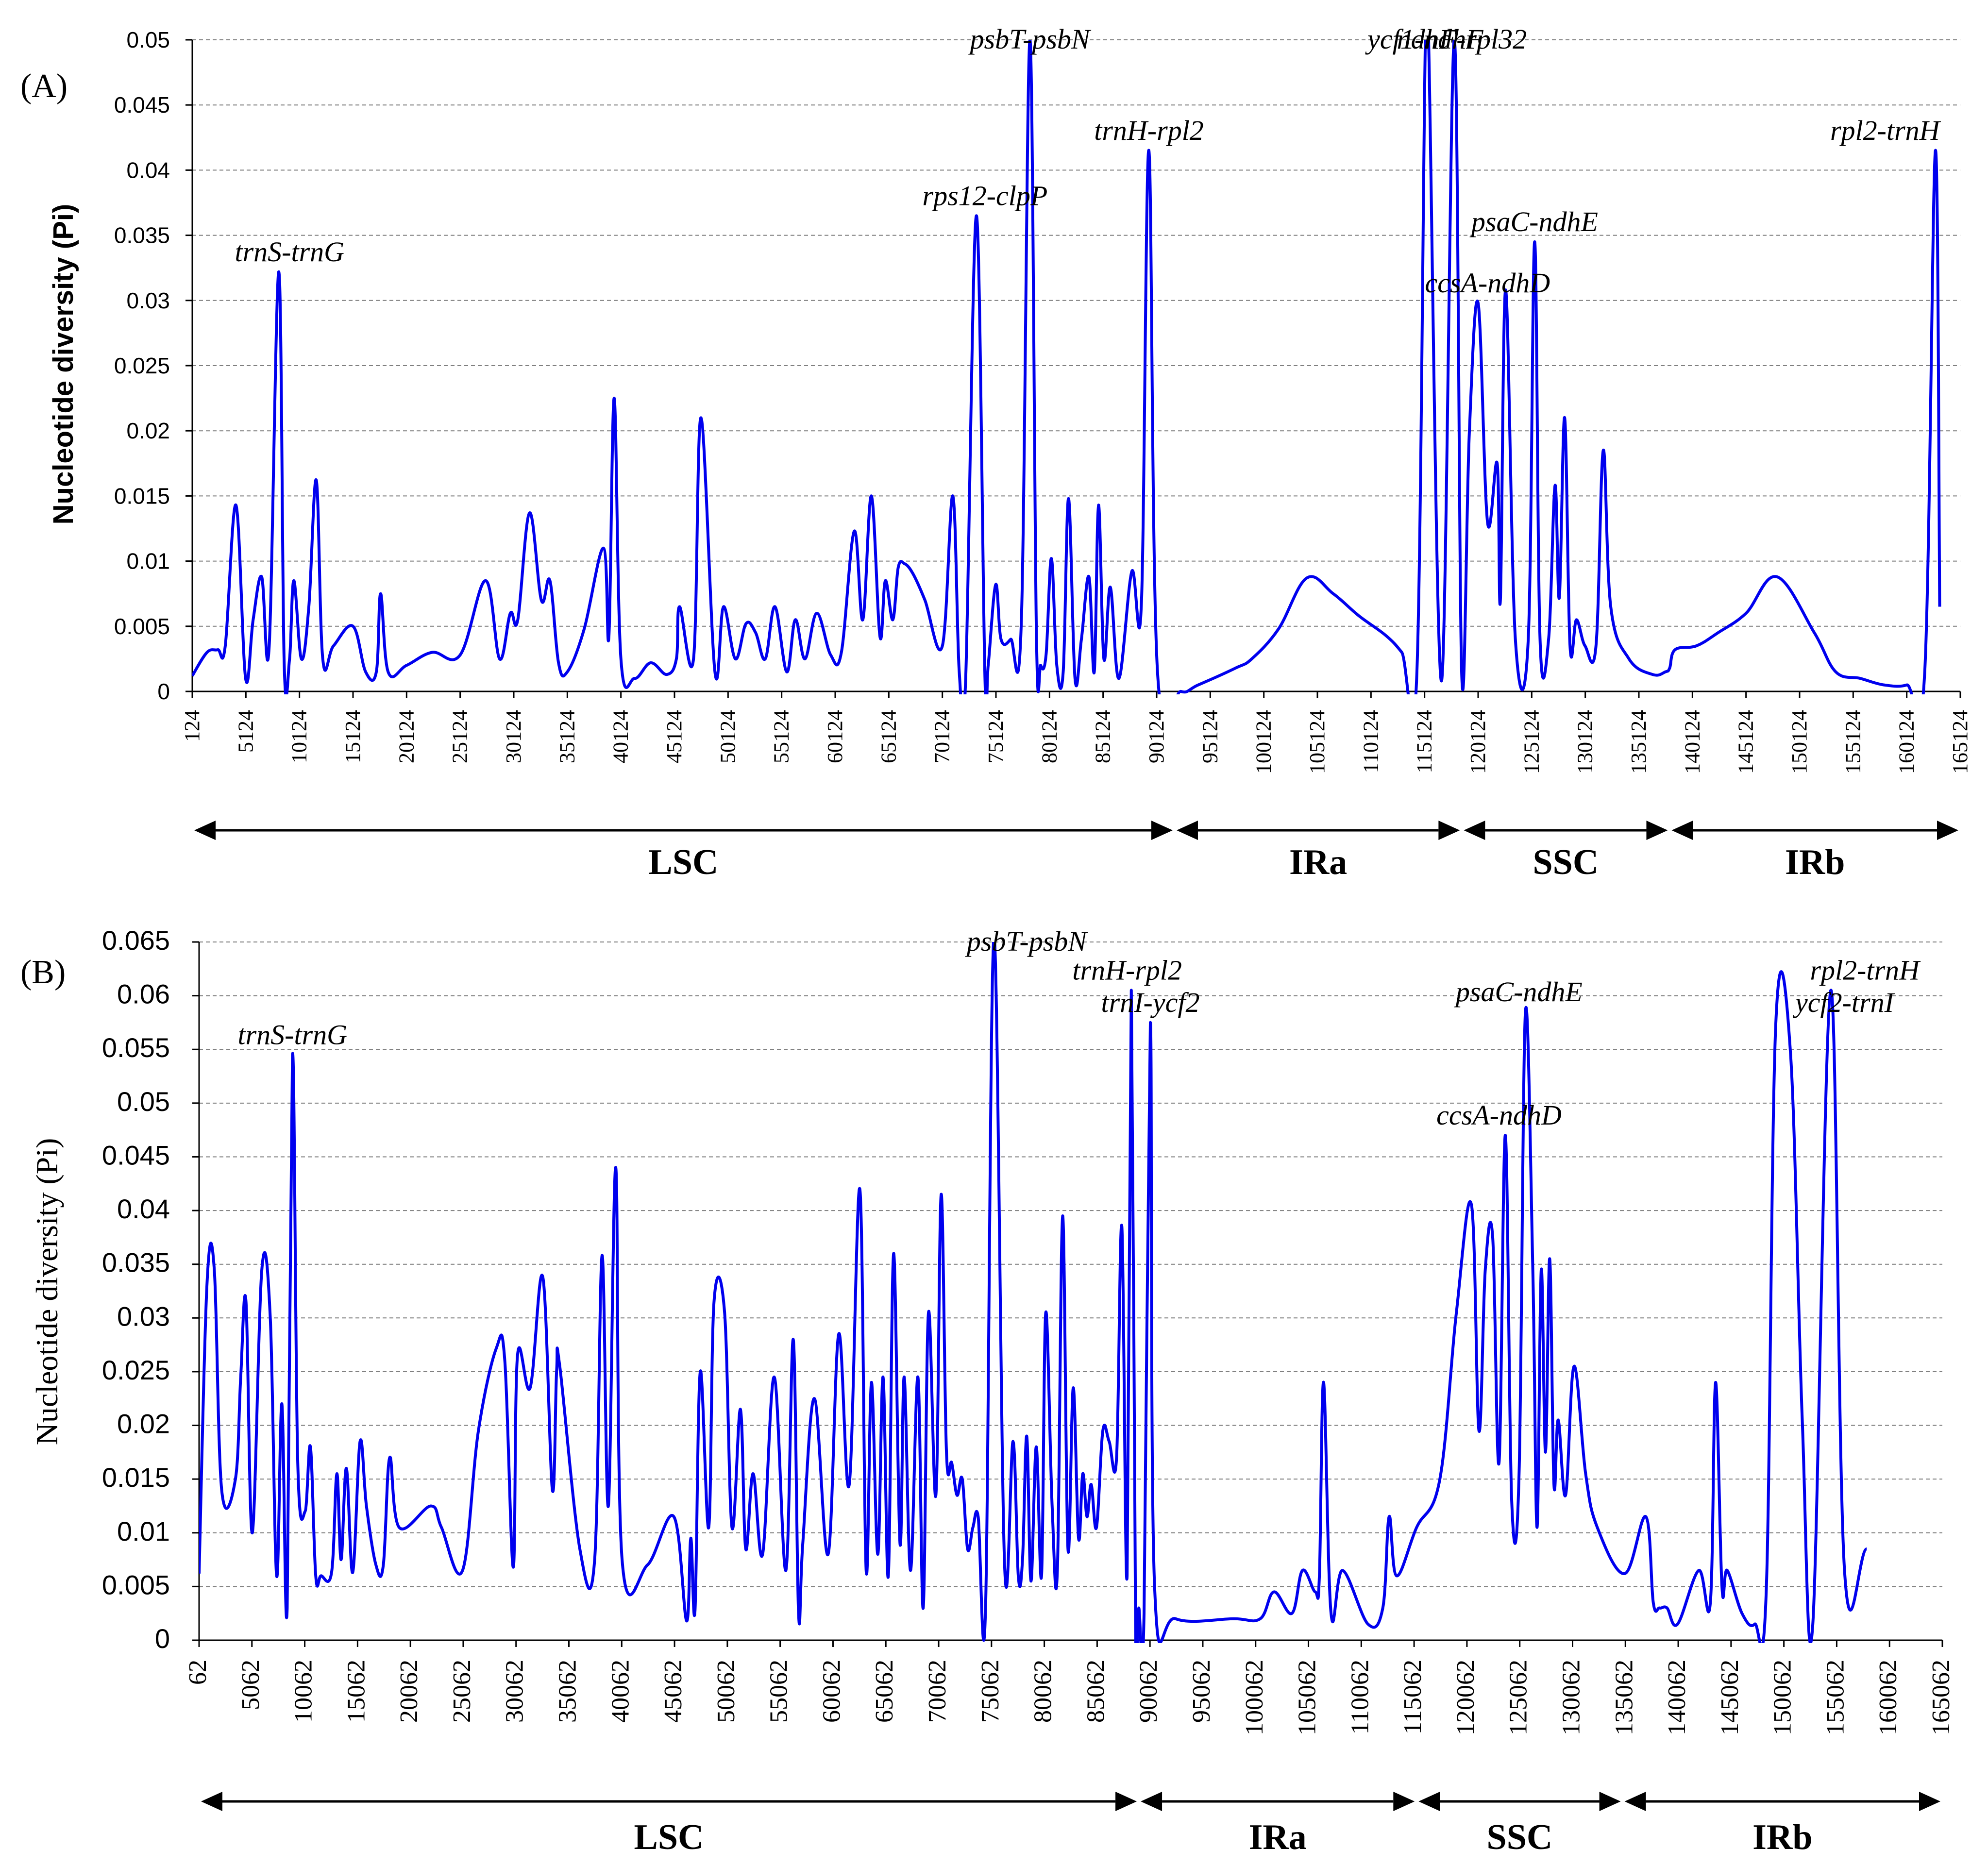  Describe the element at coordinates (148, 301) in the screenshot. I see `y-tick-label: 0.03` at that location.